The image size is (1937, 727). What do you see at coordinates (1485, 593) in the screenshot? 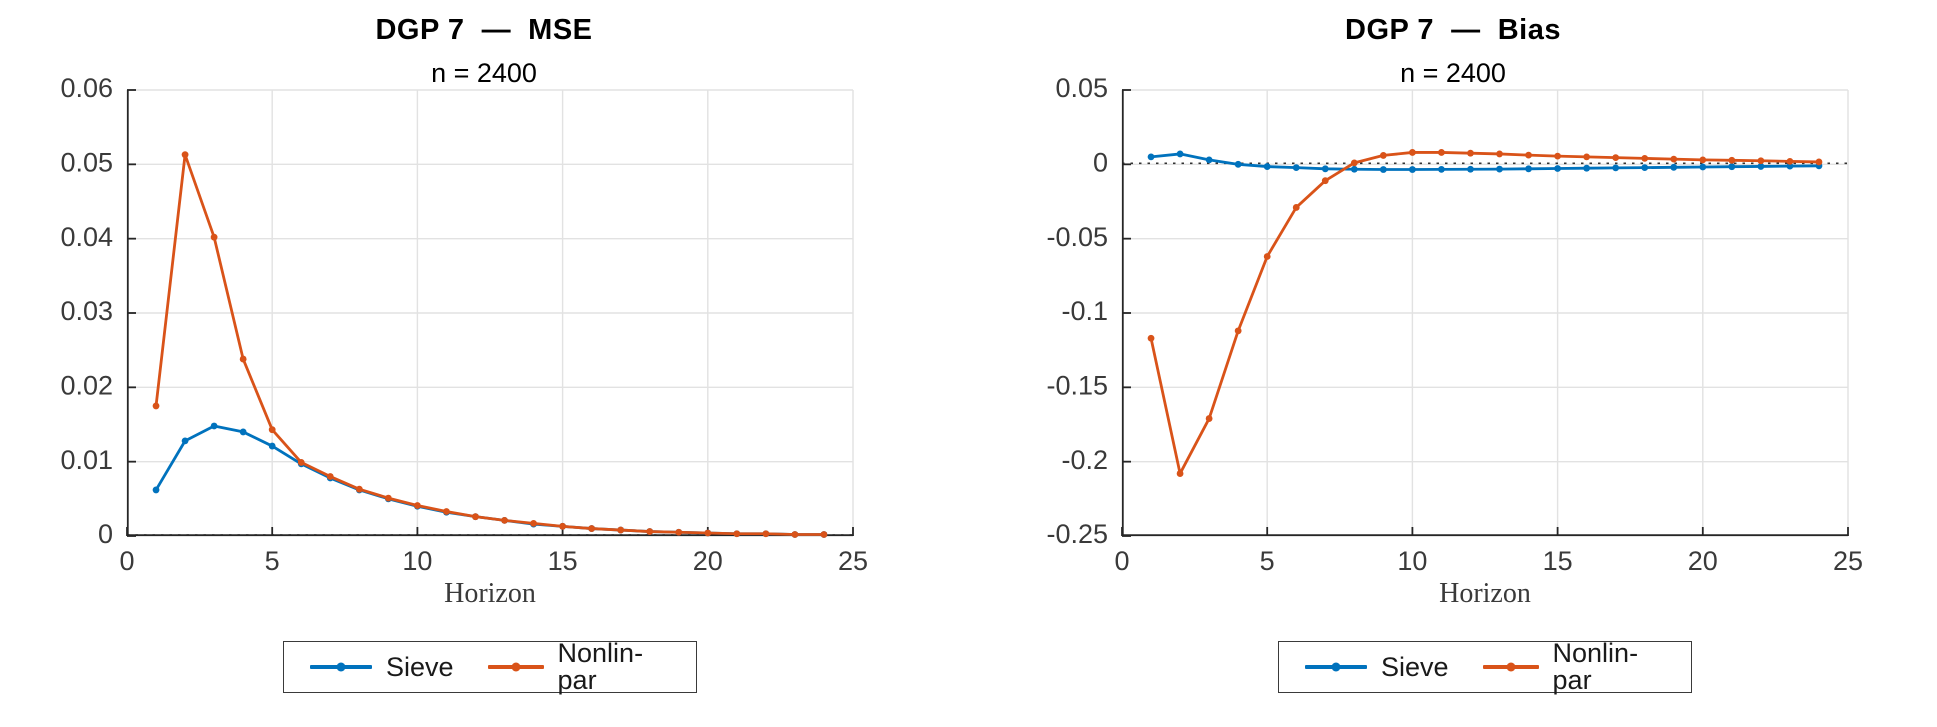
I see `x-axis-label-bias: Horizon` at bounding box center [1485, 593].